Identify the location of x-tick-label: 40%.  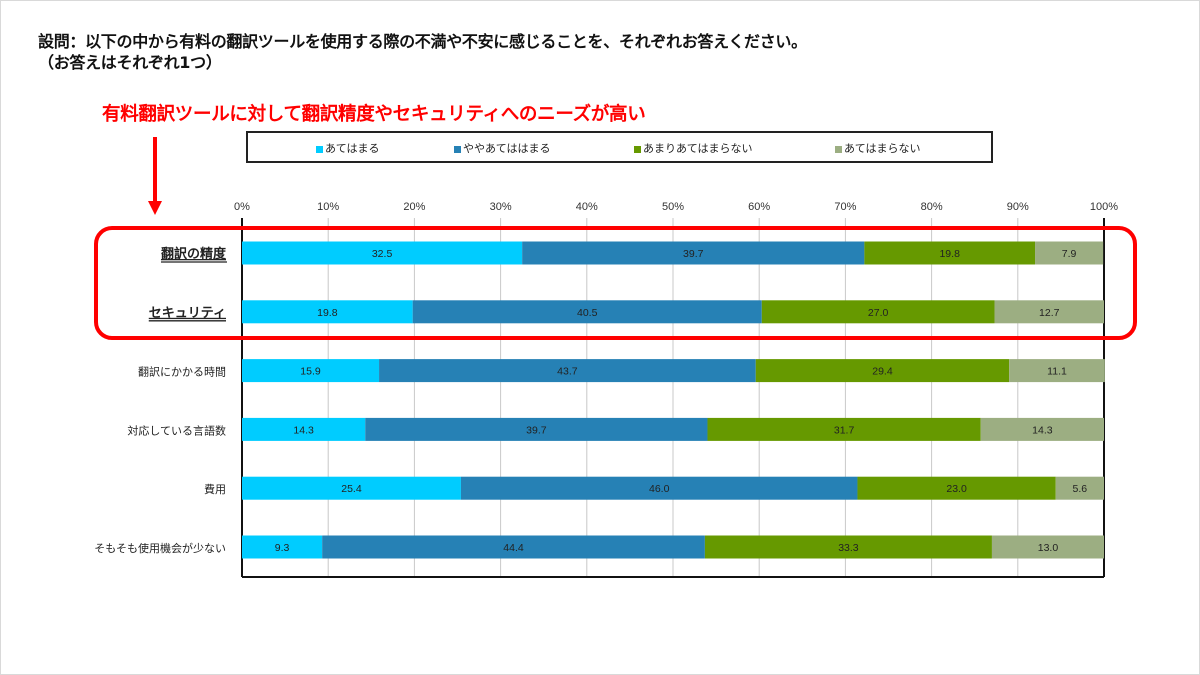
(587, 207).